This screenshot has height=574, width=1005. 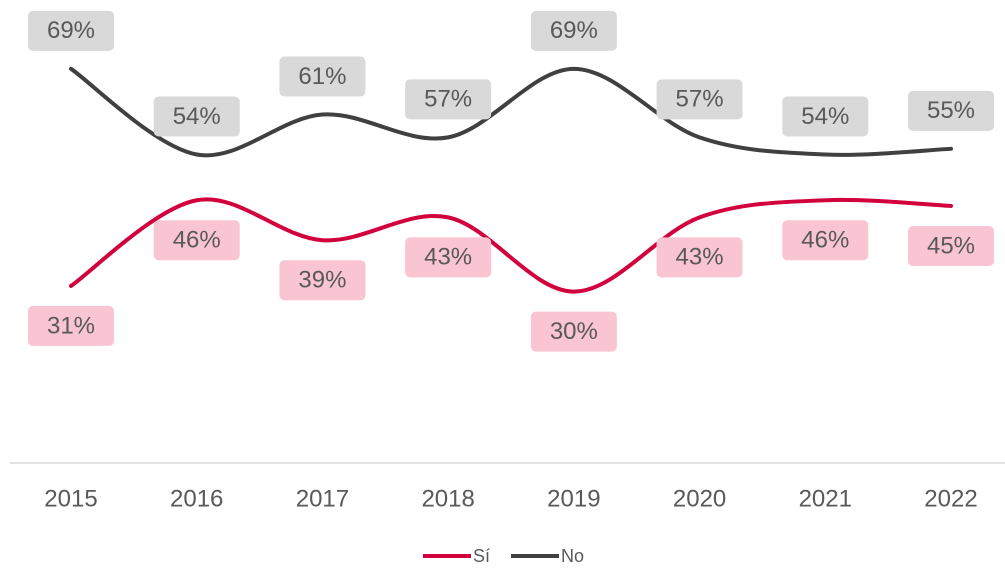 I want to click on data-label: 30%, so click(x=574, y=331).